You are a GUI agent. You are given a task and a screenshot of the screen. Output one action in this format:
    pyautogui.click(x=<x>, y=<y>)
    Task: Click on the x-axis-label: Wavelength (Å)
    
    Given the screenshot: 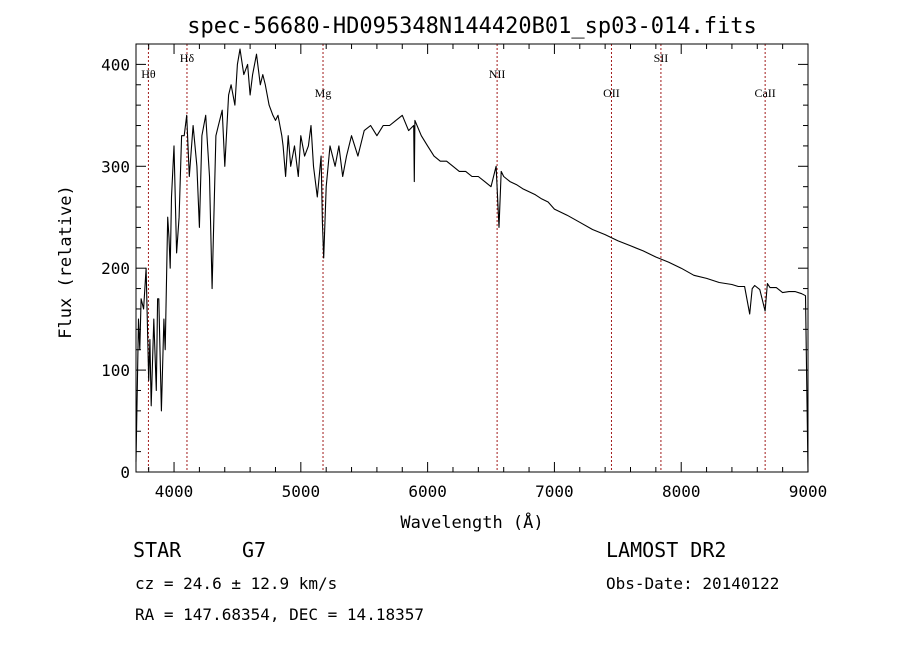 What is the action you would take?
    pyautogui.click(x=471, y=522)
    